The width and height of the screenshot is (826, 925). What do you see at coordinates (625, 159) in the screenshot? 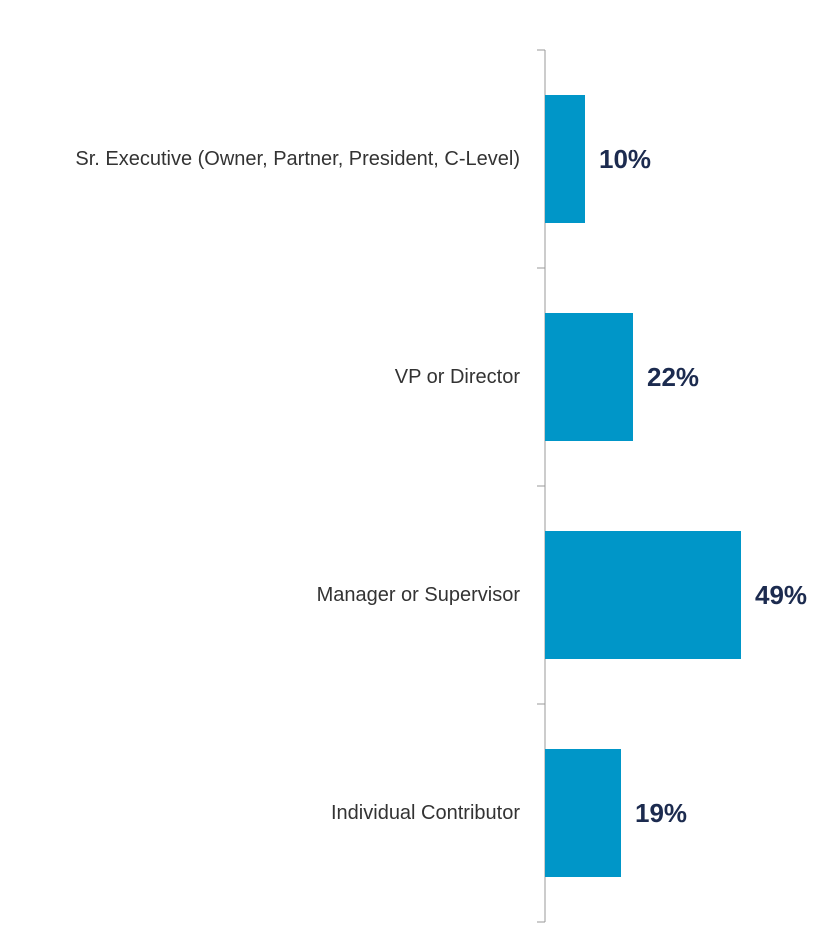
I see `value-label: 10%` at bounding box center [625, 159].